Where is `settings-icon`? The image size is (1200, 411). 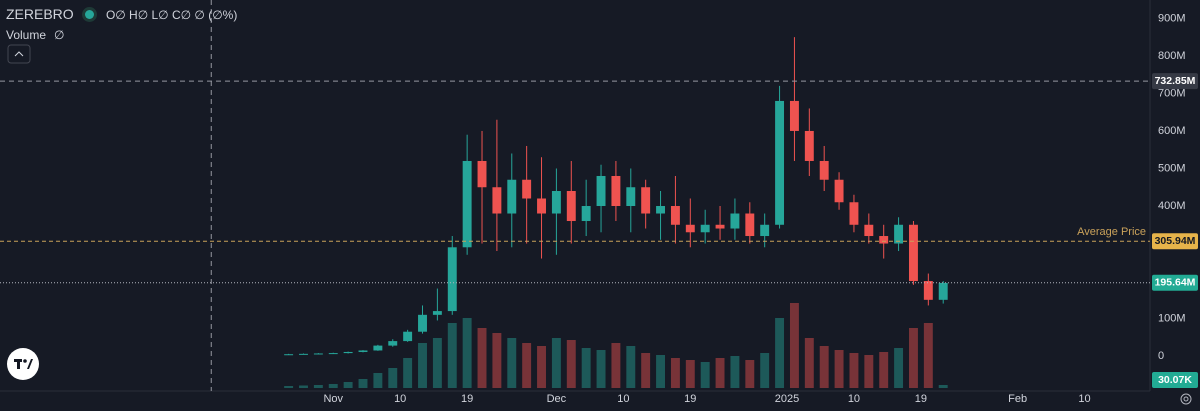 settings-icon is located at coordinates (1186, 399).